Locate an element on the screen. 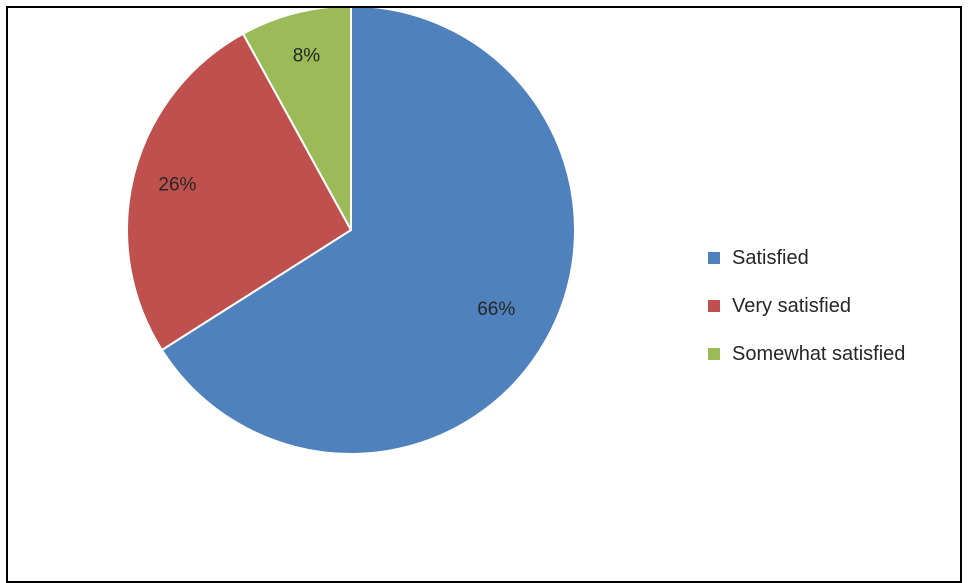 The image size is (968, 583). legend-item-somewhat-satisfied: Somewhat satisfied is located at coordinates (806, 354).